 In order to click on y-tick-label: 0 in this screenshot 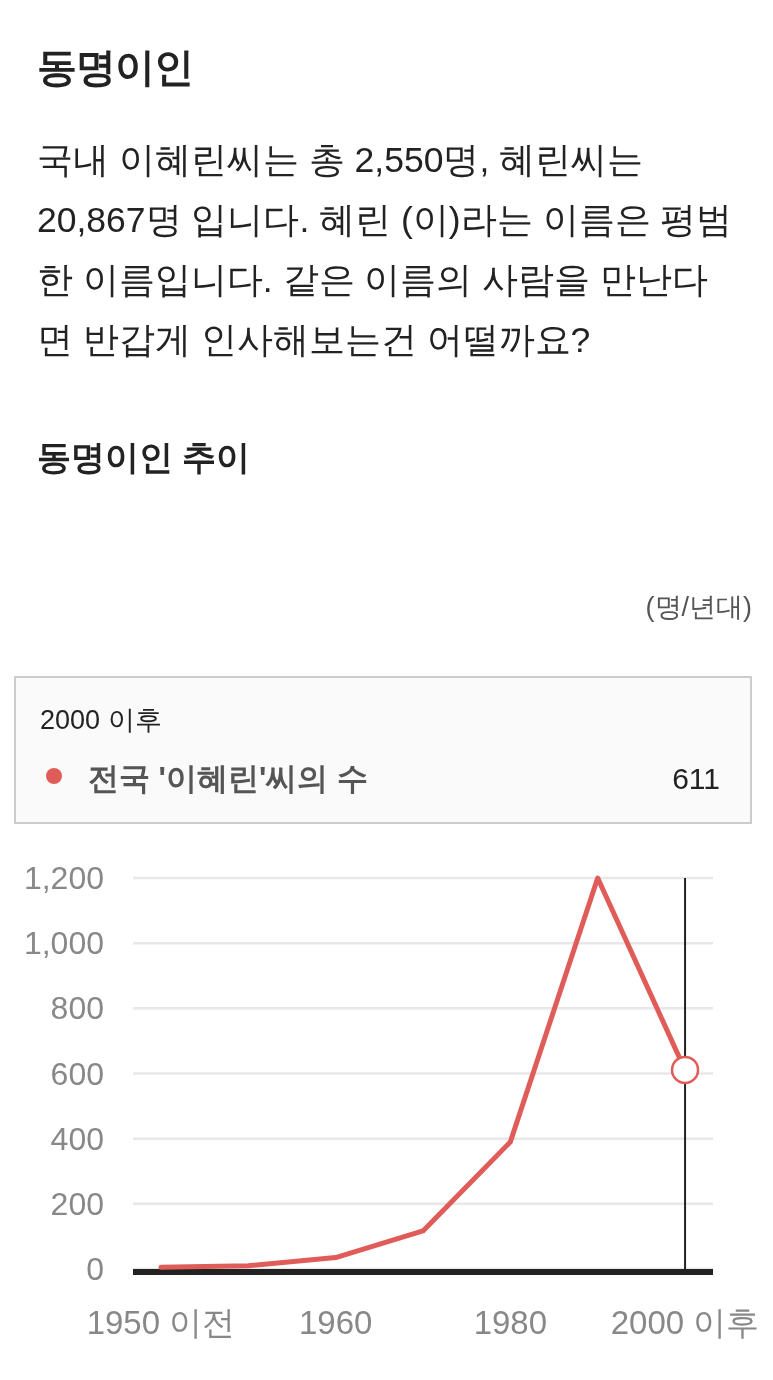, I will do `click(95, 1269)`.